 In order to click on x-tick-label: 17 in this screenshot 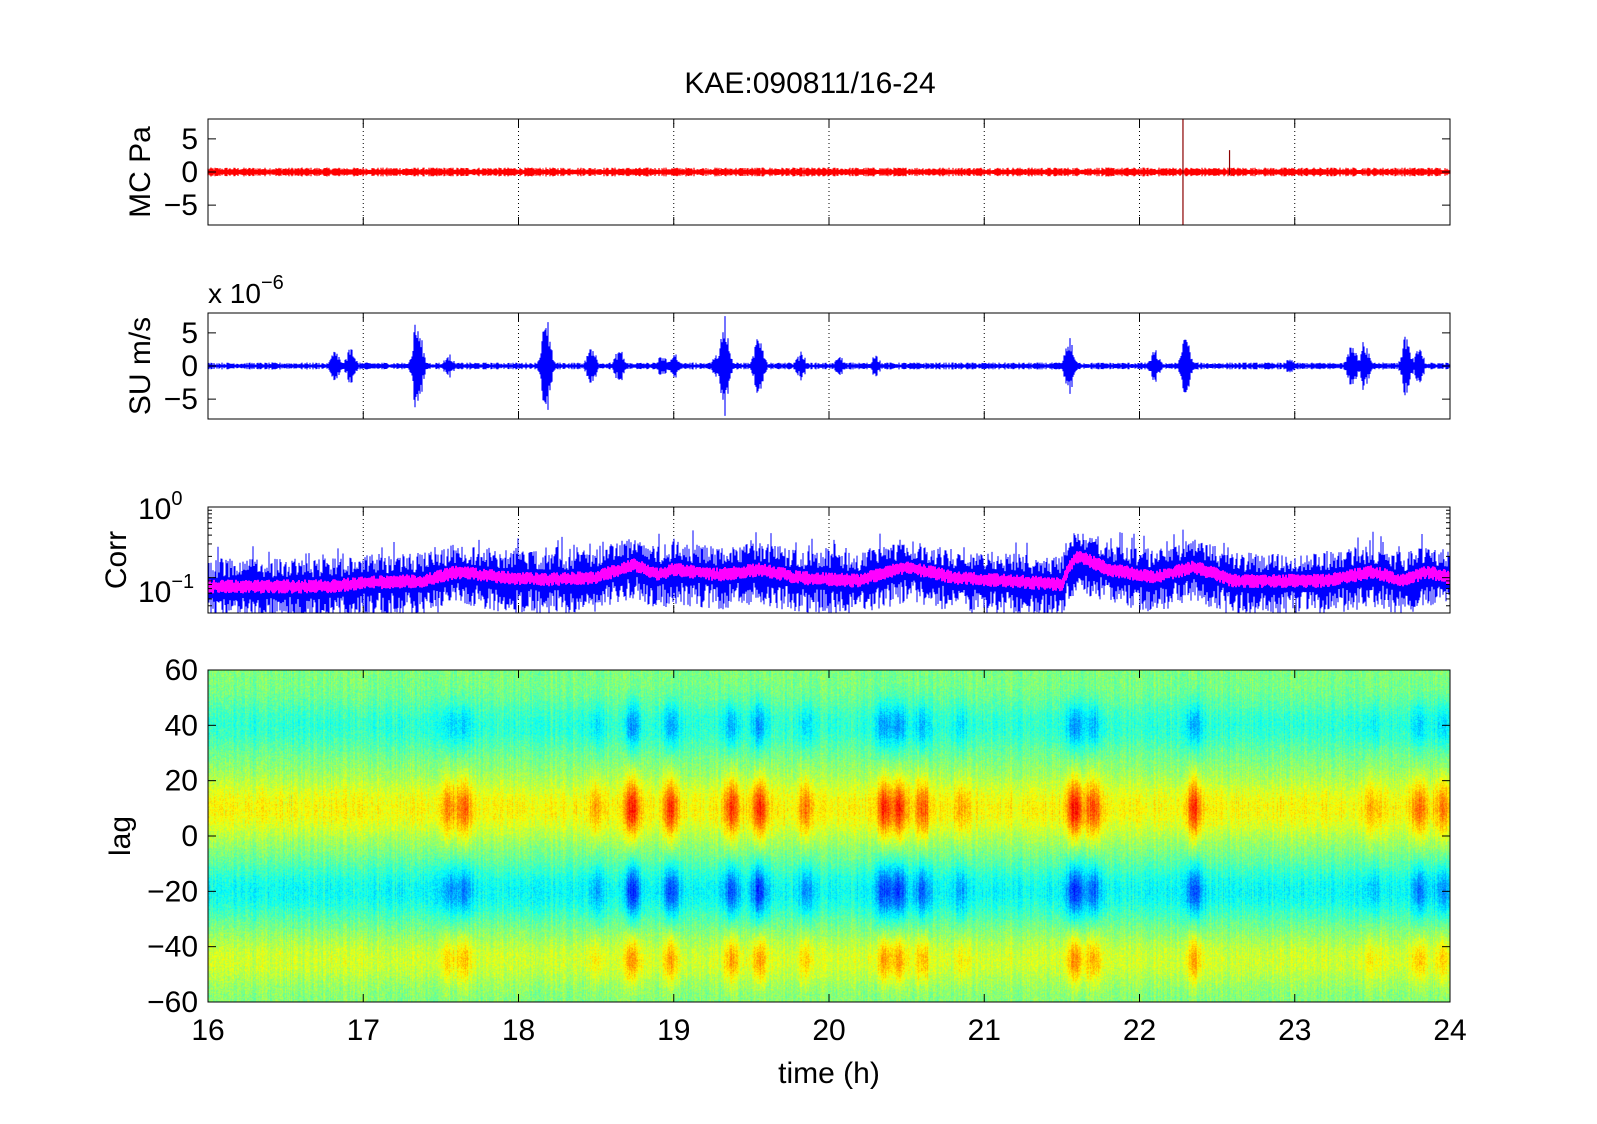, I will do `click(363, 1030)`.